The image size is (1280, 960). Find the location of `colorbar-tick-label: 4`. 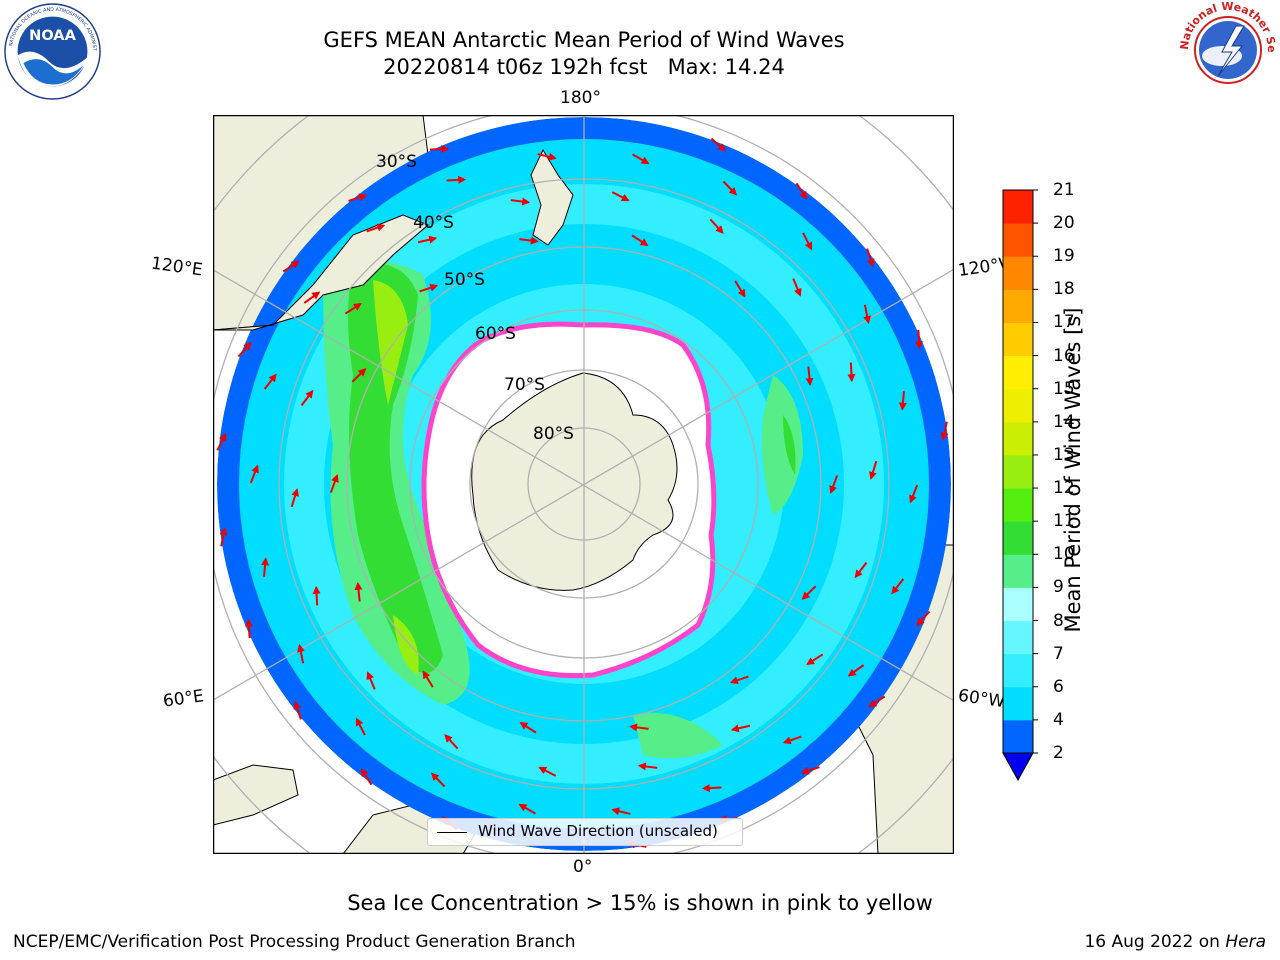

colorbar-tick-label: 4 is located at coordinates (1058, 719).